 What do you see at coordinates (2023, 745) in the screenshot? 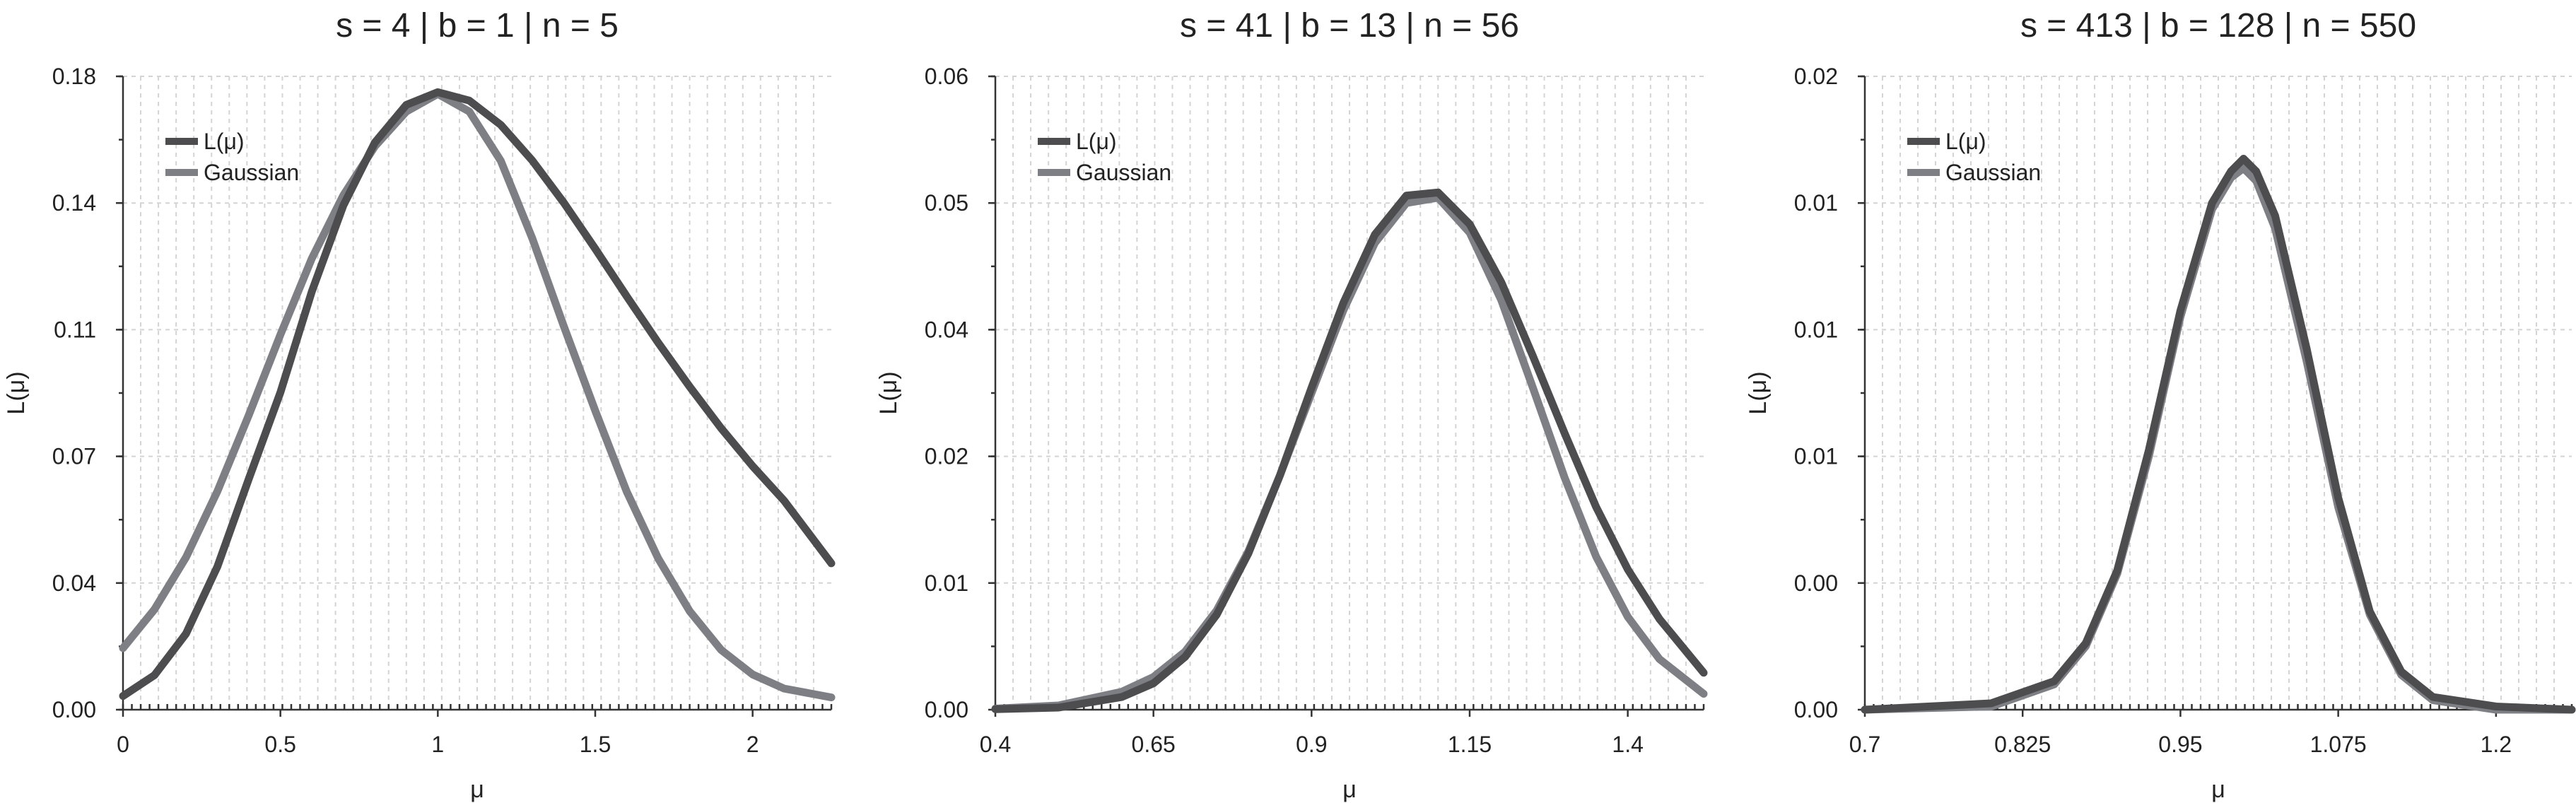
I see `x-tick-label: 0.825` at bounding box center [2023, 745].